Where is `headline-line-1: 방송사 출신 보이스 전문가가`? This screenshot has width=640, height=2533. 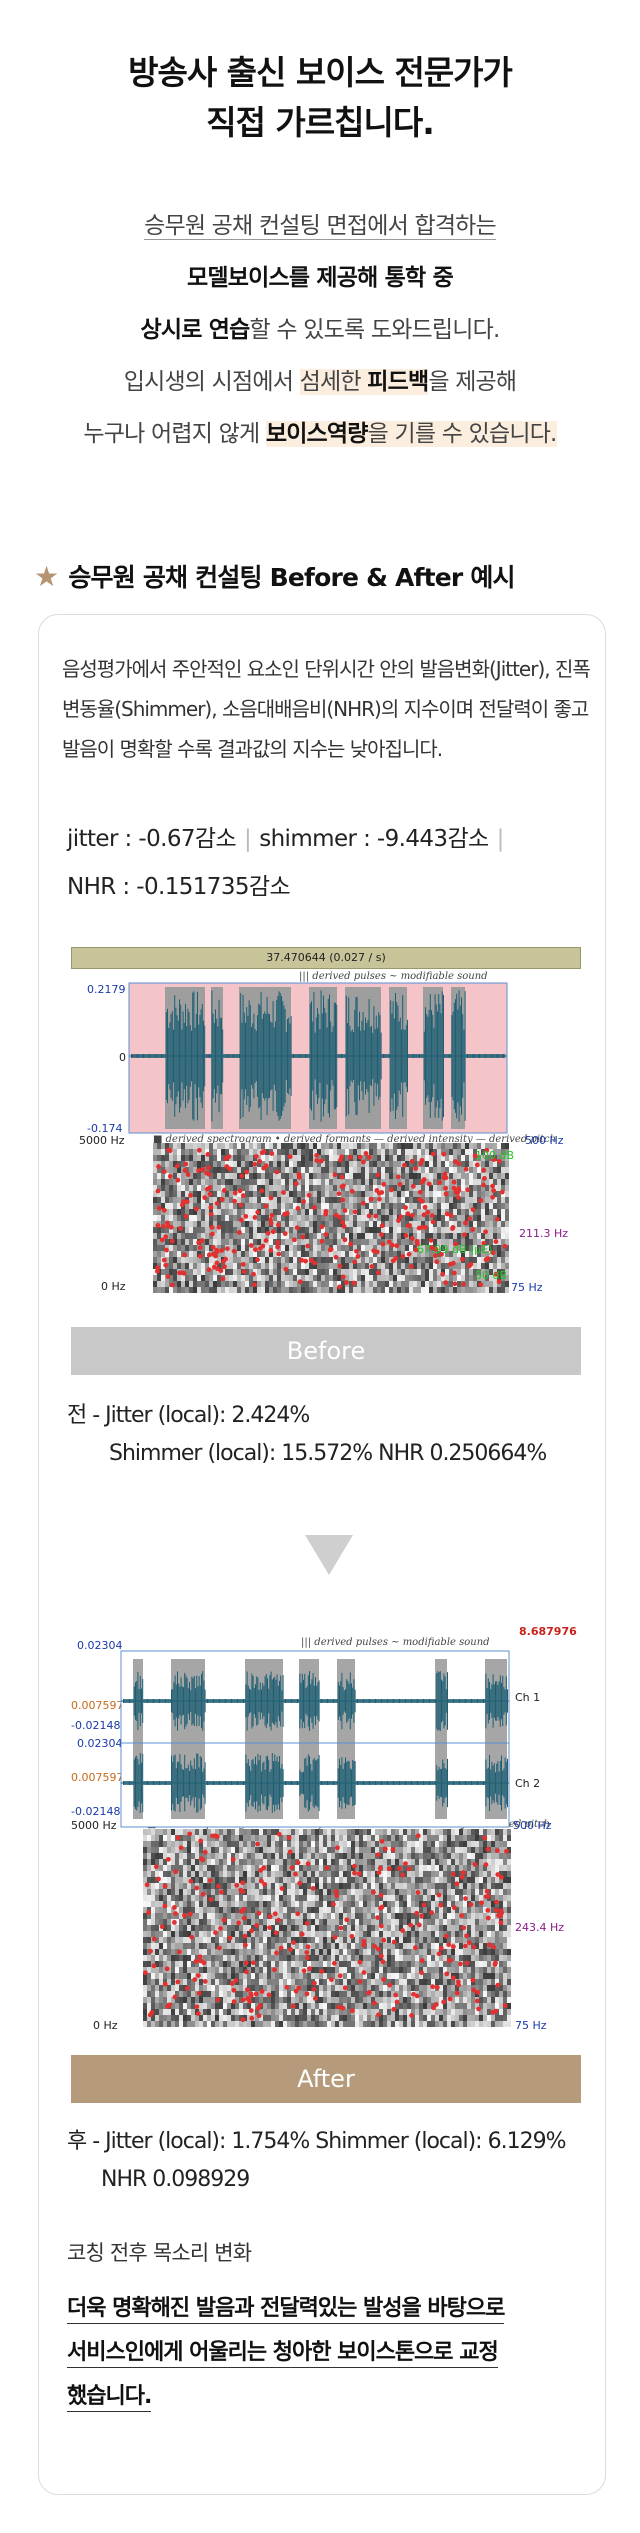 headline-line-1: 방송사 출신 보이스 전문가가 is located at coordinates (320, 72).